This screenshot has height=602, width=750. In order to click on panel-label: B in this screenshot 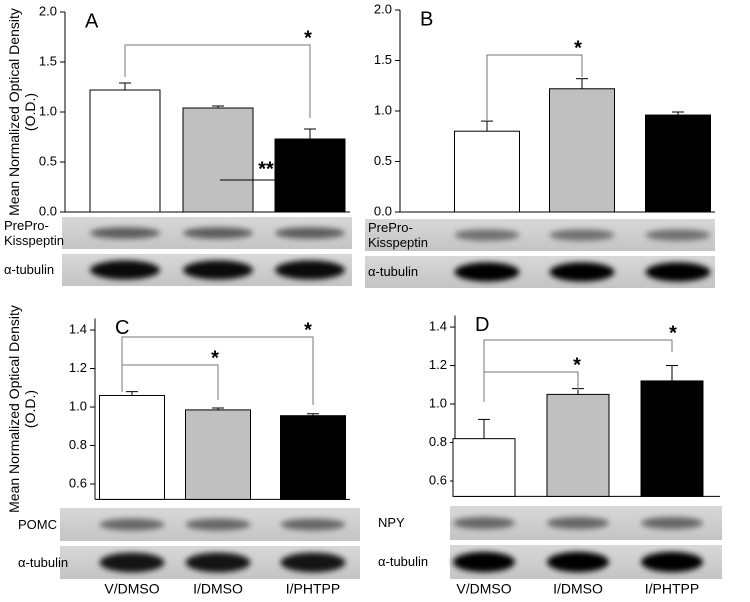, I will do `click(426, 19)`.